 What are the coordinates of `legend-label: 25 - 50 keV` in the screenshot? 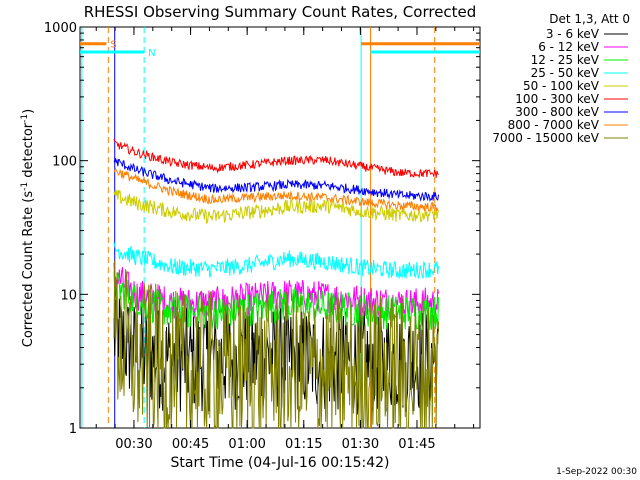 It's located at (565, 73).